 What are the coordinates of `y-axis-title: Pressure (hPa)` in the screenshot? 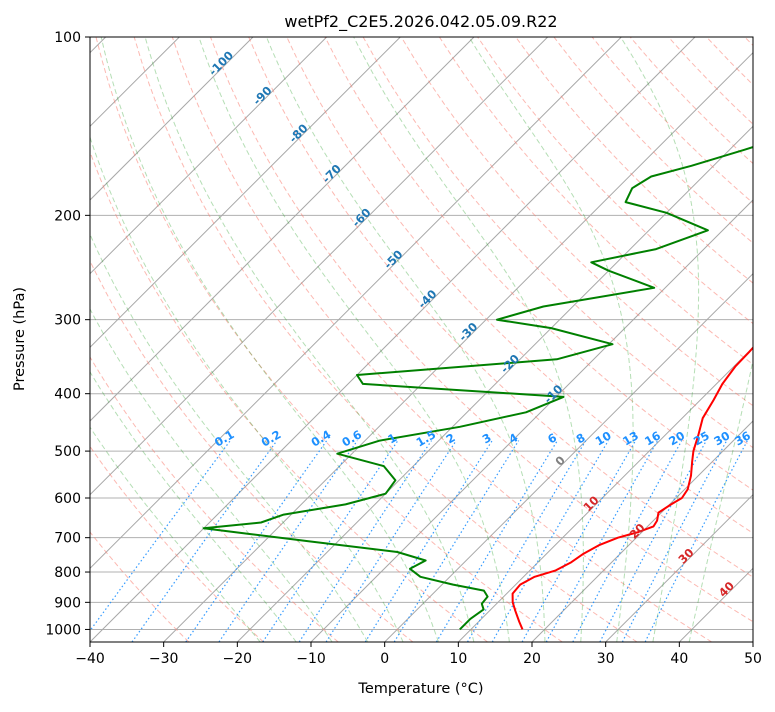 It's located at (20, 339).